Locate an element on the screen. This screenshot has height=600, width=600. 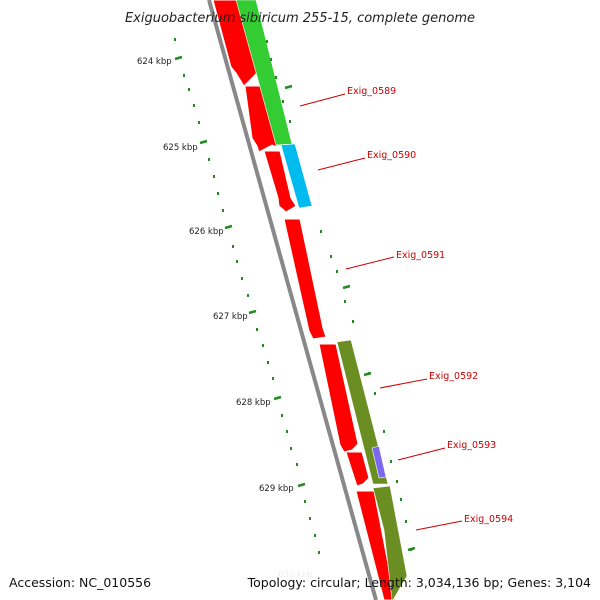
tick-label-630: 630 kbp is located at coordinates (295, 575).